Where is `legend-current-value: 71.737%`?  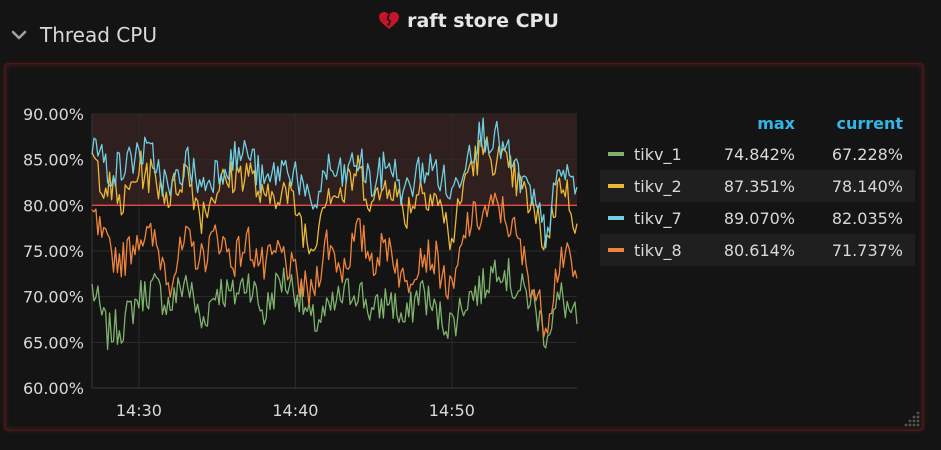 legend-current-value: 71.737% is located at coordinates (867, 250).